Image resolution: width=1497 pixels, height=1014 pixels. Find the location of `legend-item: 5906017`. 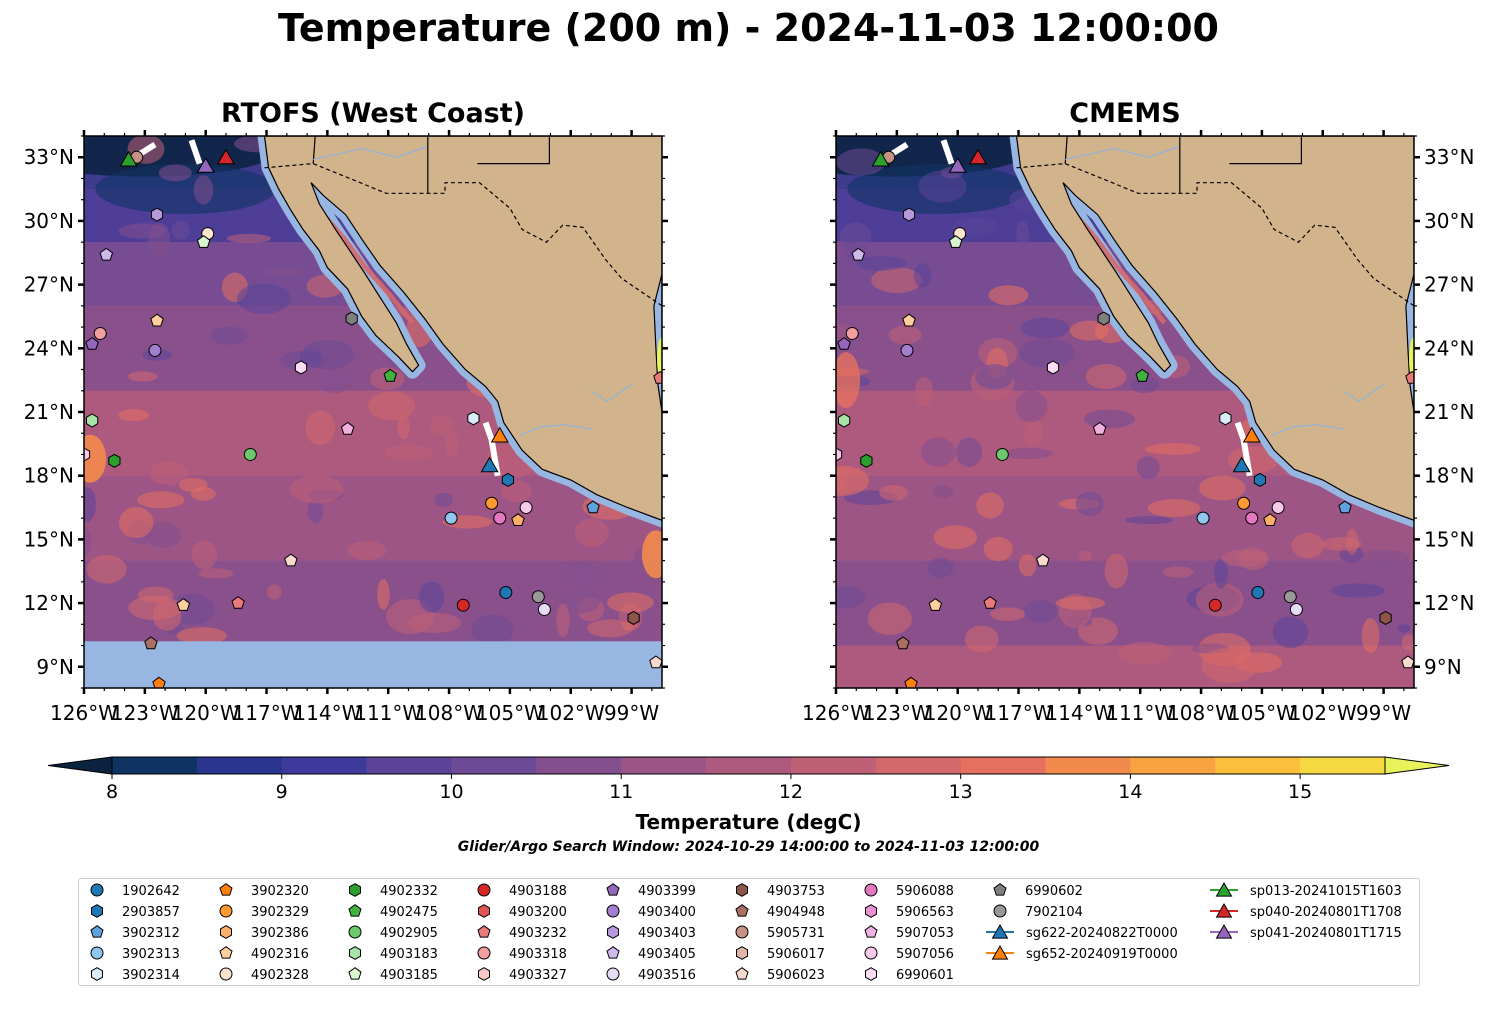

legend-item: 5906017 is located at coordinates (780, 954).